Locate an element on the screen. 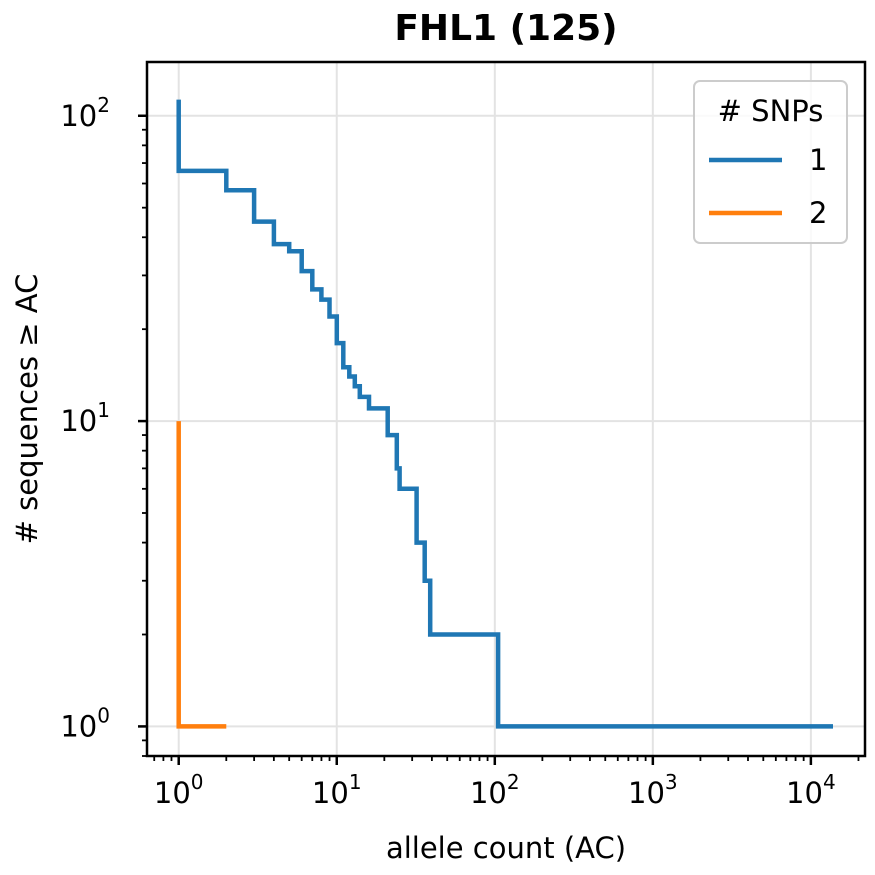 This screenshot has height=875, width=875. legend-title: # SNPs is located at coordinates (771, 111).